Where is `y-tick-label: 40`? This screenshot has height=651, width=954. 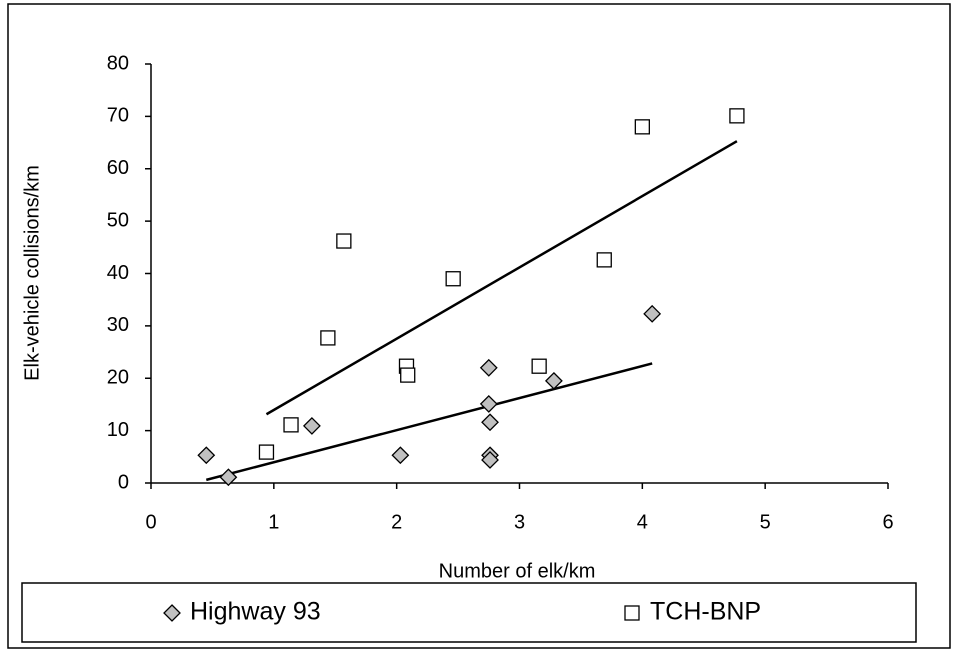 y-tick-label: 40 is located at coordinates (118, 273).